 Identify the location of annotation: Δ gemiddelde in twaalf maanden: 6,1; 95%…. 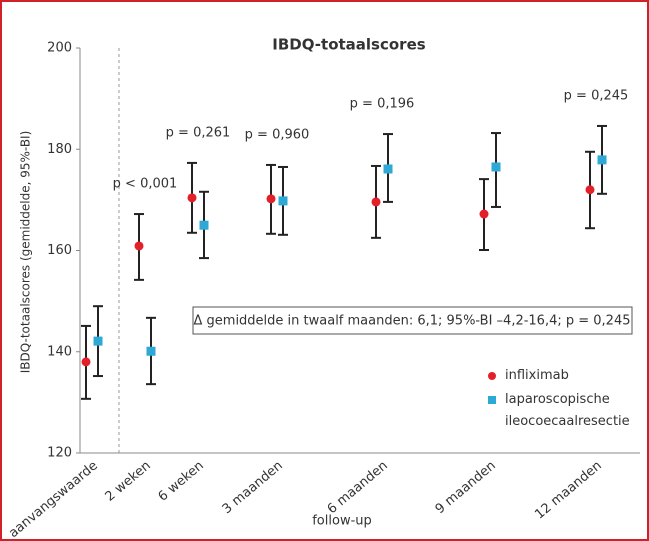
(412, 321).